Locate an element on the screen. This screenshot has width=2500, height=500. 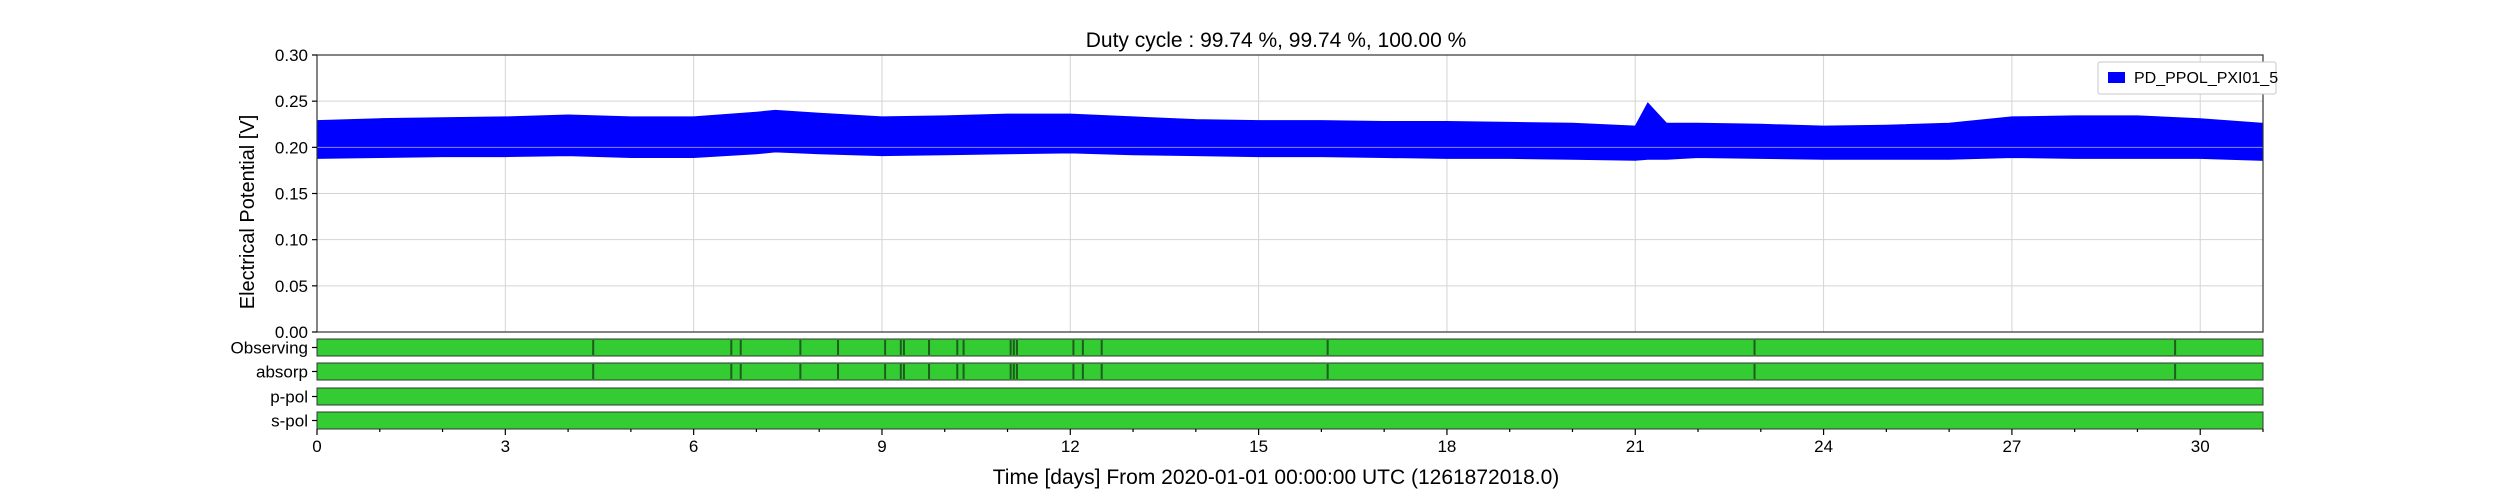
x-tick-label: 15 is located at coordinates (1258, 446).